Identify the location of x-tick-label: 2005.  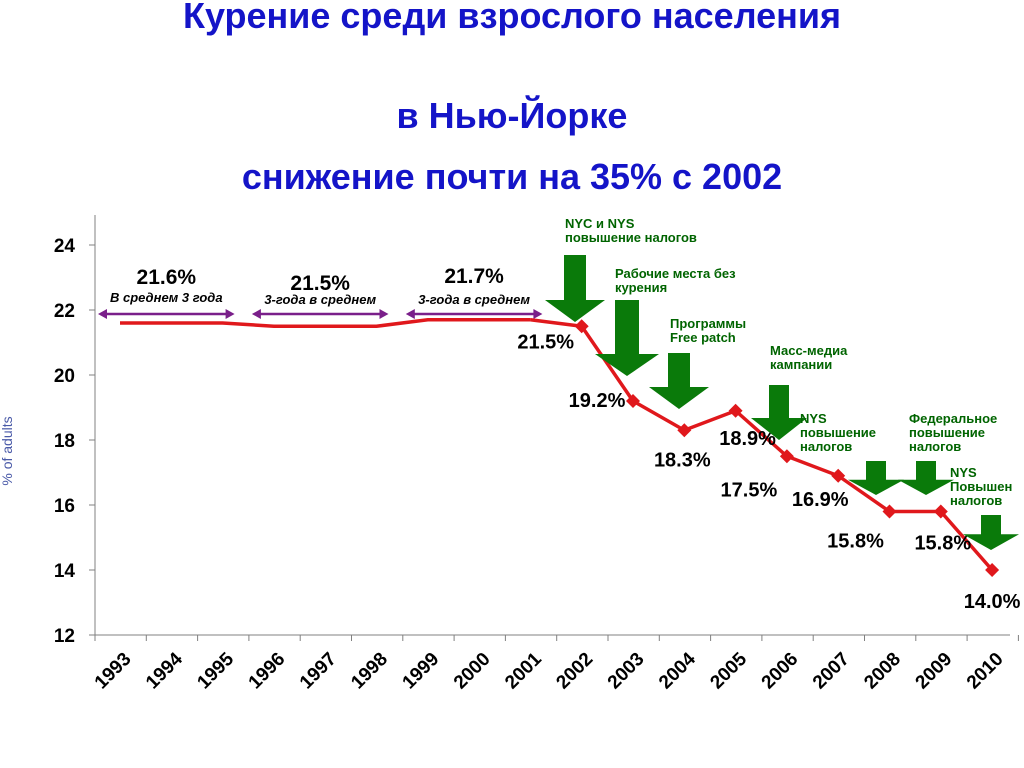
(728, 670).